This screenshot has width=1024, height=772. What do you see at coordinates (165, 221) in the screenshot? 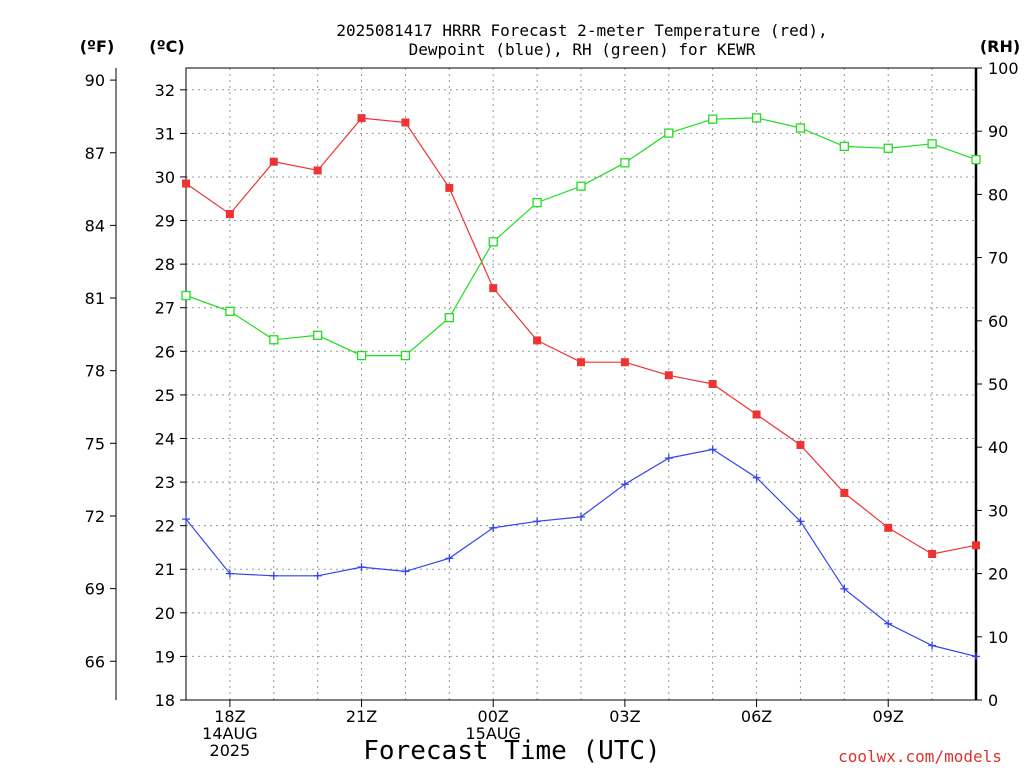
I see `celsius-tick-label: 29` at bounding box center [165, 221].